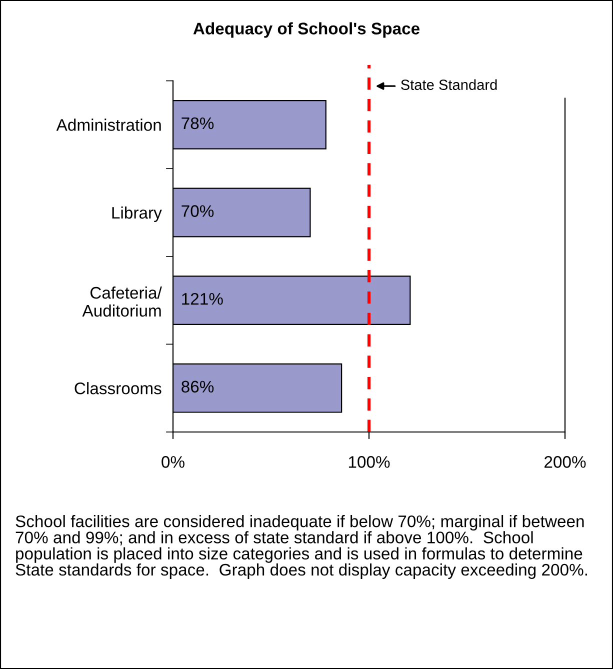  I want to click on data-label: 86%, so click(198, 386).